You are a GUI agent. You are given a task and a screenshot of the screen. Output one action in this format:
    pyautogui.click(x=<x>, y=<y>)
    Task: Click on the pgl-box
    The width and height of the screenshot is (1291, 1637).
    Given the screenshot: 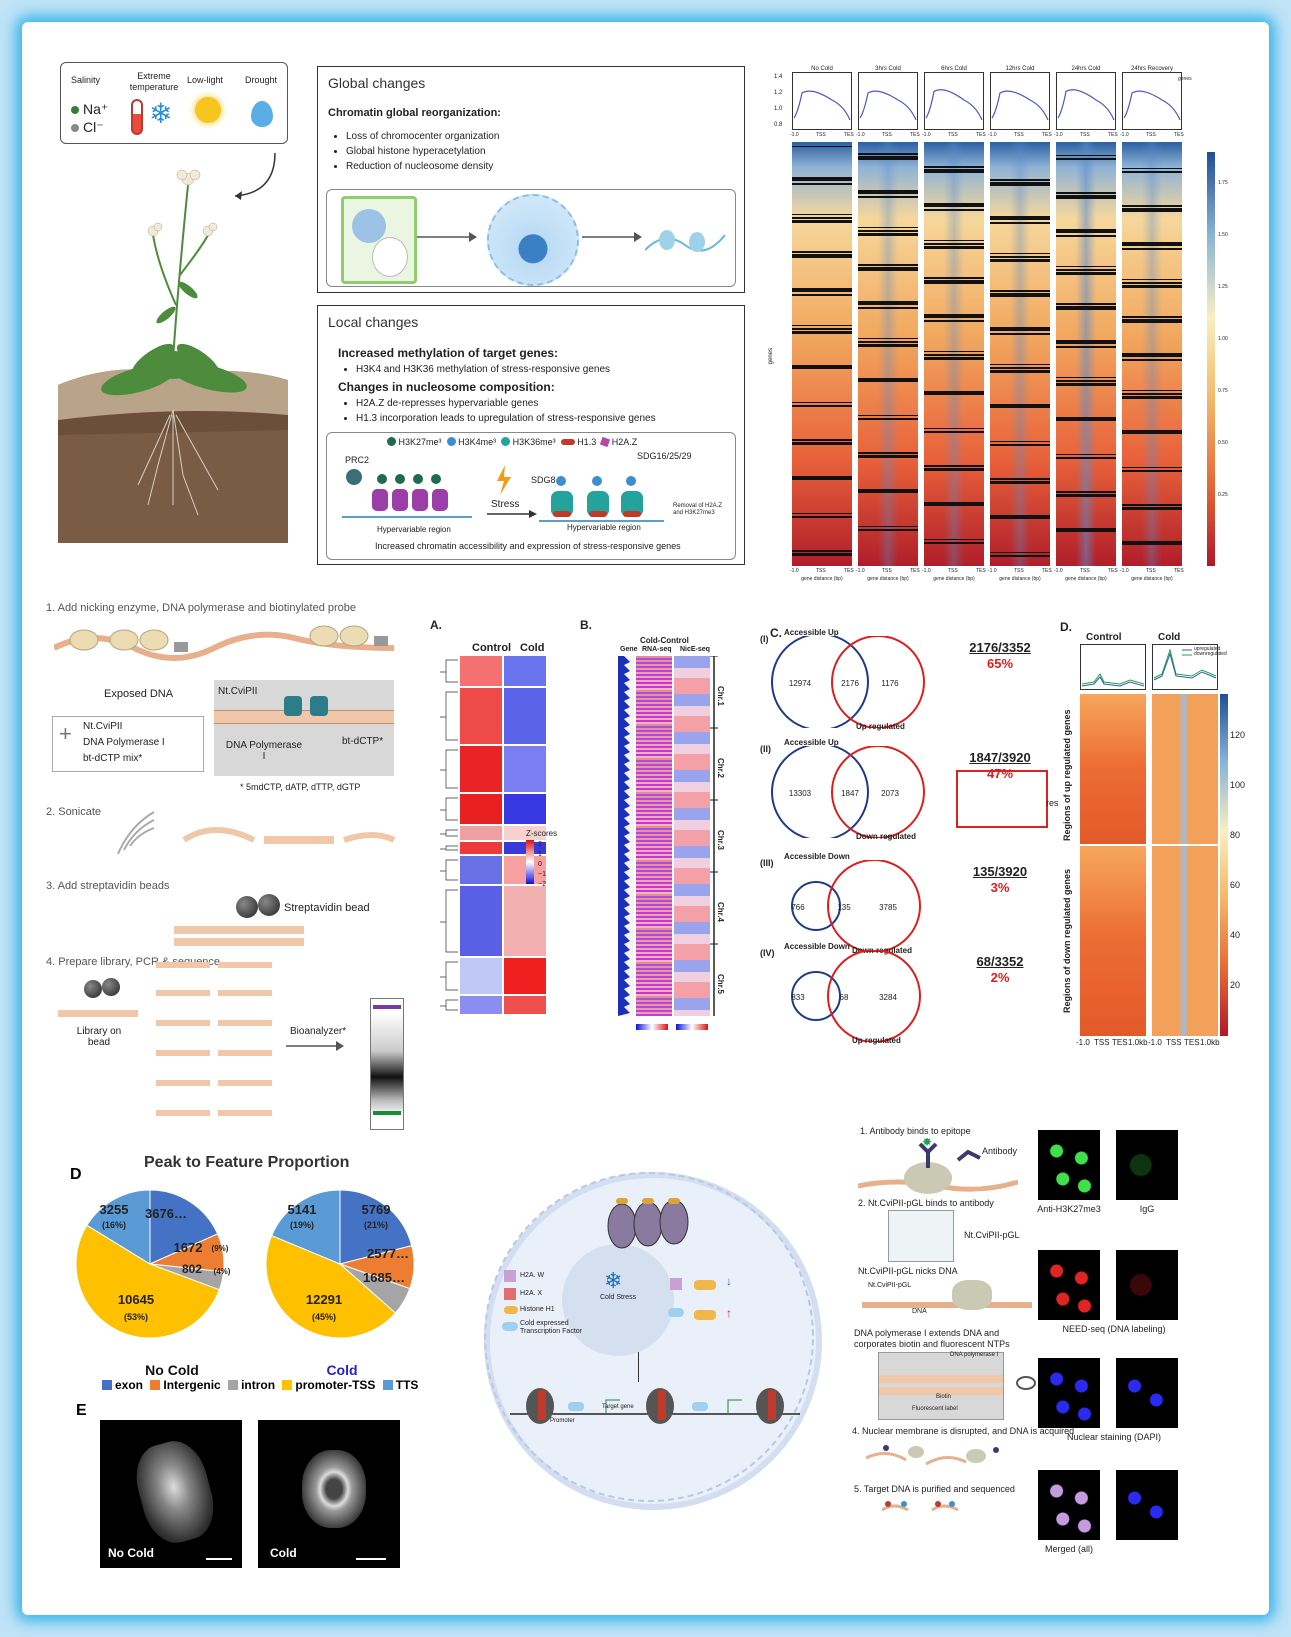 What is the action you would take?
    pyautogui.click(x=921, y=1236)
    